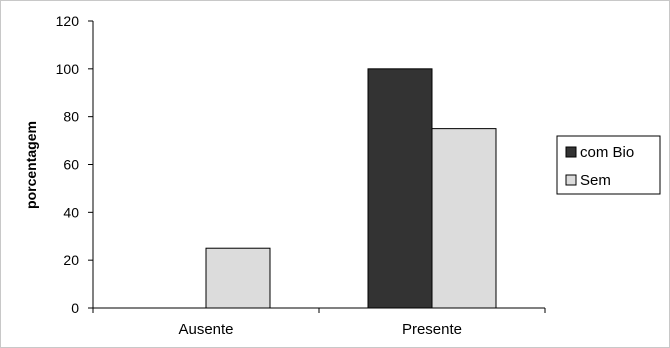 Image resolution: width=670 pixels, height=348 pixels. I want to click on y-tick-label: 60, so click(71, 165).